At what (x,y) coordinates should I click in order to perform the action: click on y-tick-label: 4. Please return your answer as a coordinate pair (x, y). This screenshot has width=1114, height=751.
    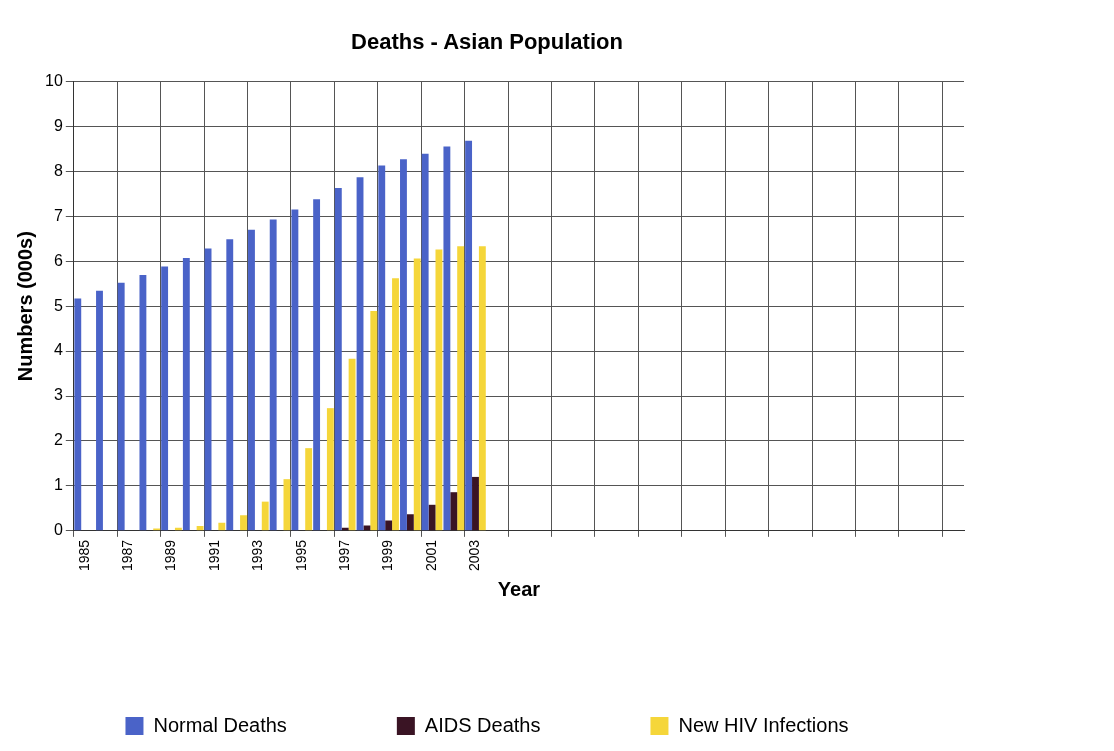
    Looking at the image, I should click on (58, 350).